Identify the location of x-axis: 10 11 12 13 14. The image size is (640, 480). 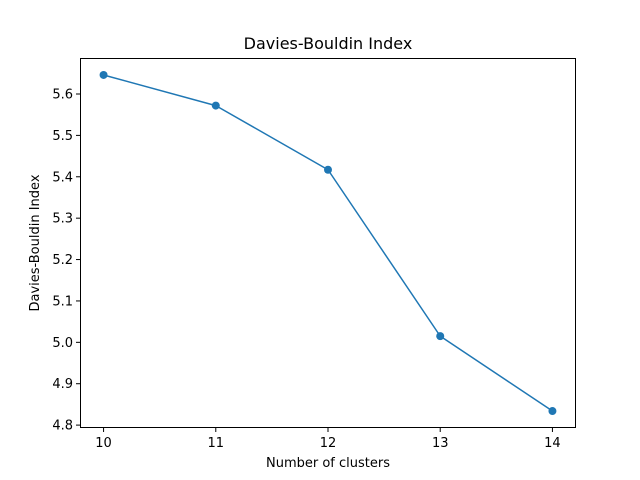
(328, 439).